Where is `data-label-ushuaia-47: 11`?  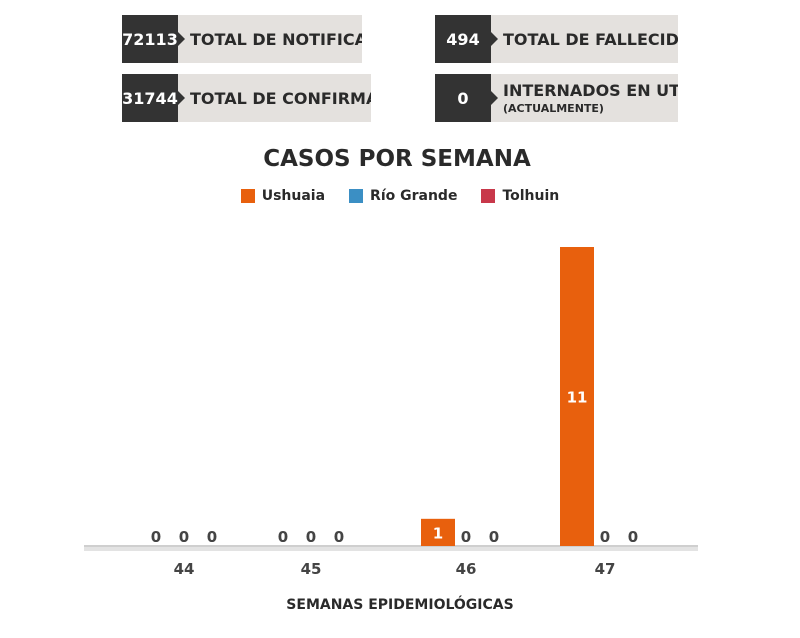 data-label-ushuaia-47: 11 is located at coordinates (577, 398).